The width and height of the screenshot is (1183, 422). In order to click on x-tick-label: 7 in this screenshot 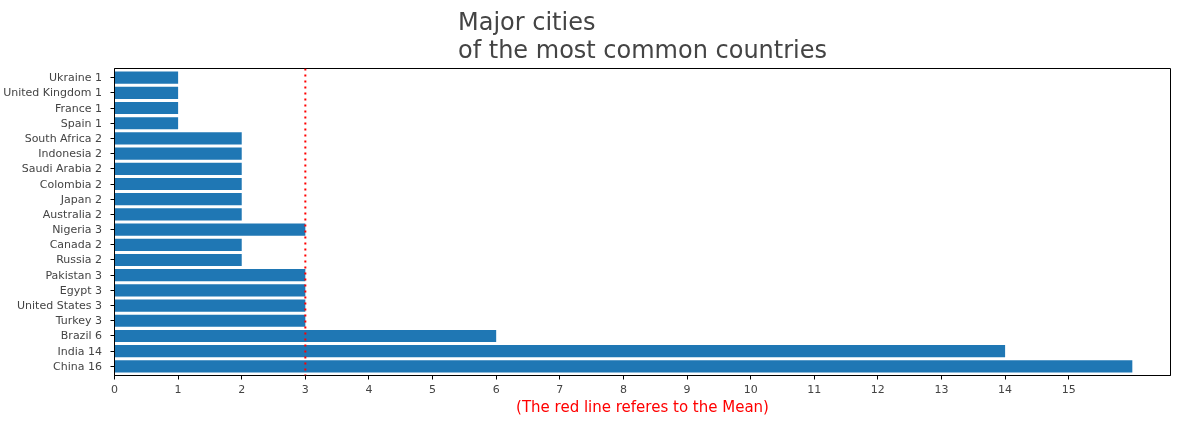, I will do `click(560, 389)`.